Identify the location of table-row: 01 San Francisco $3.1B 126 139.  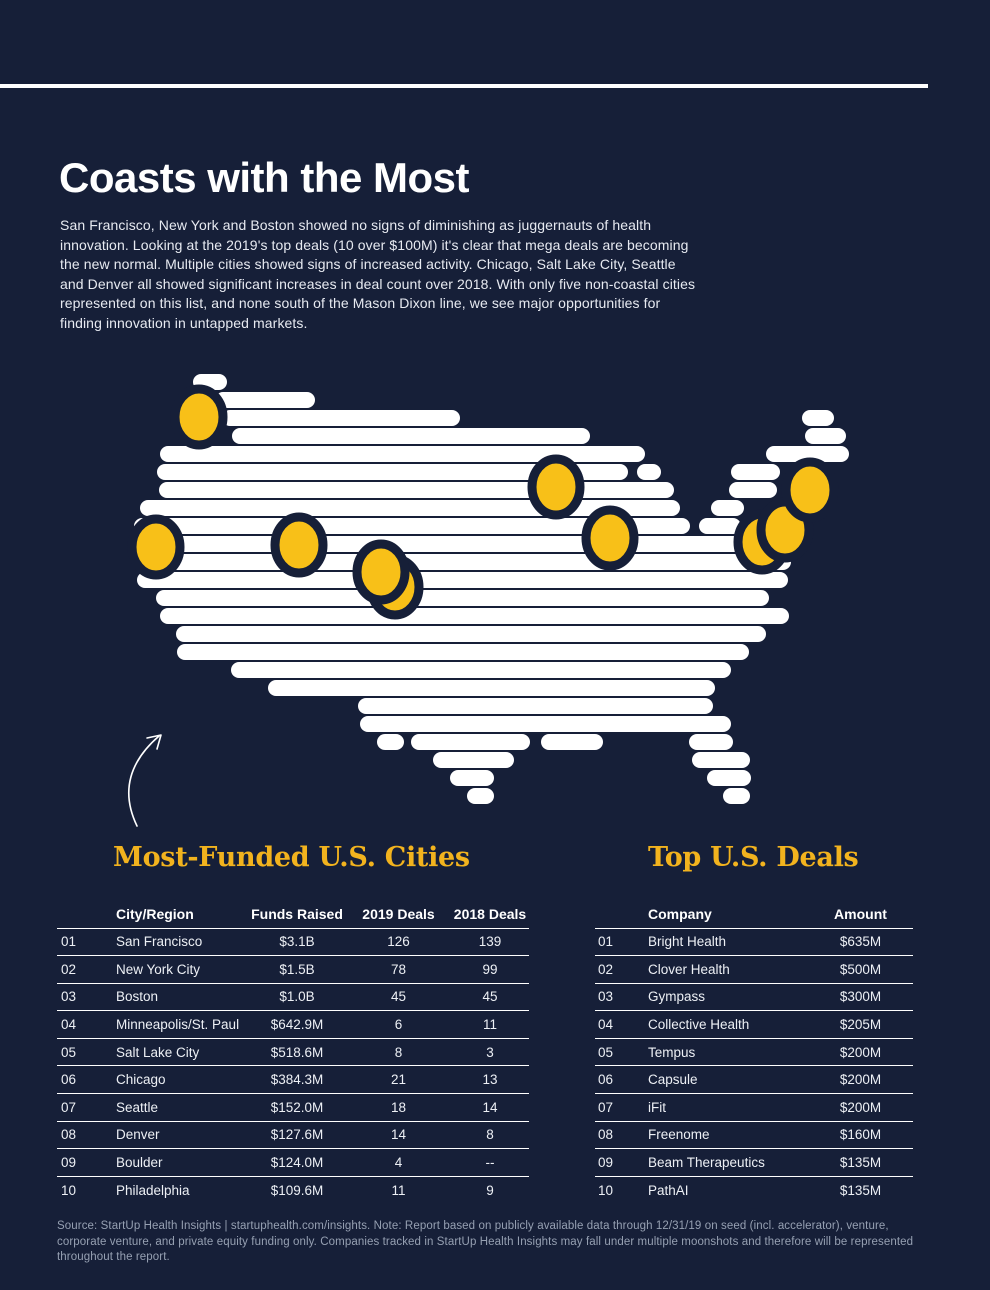
(293, 942).